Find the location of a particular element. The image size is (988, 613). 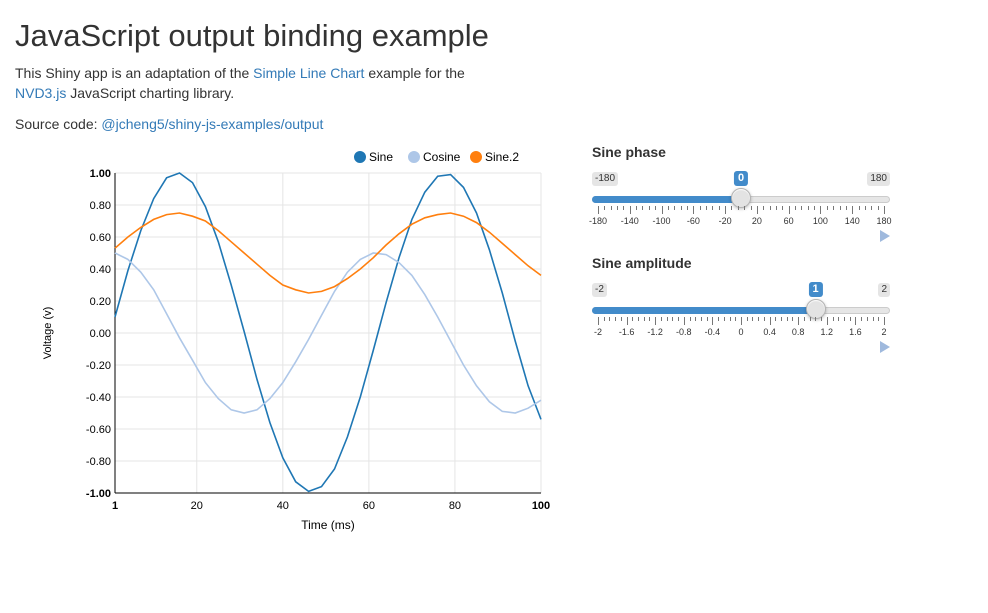

slider-tick-label: 180 is located at coordinates (884, 221).